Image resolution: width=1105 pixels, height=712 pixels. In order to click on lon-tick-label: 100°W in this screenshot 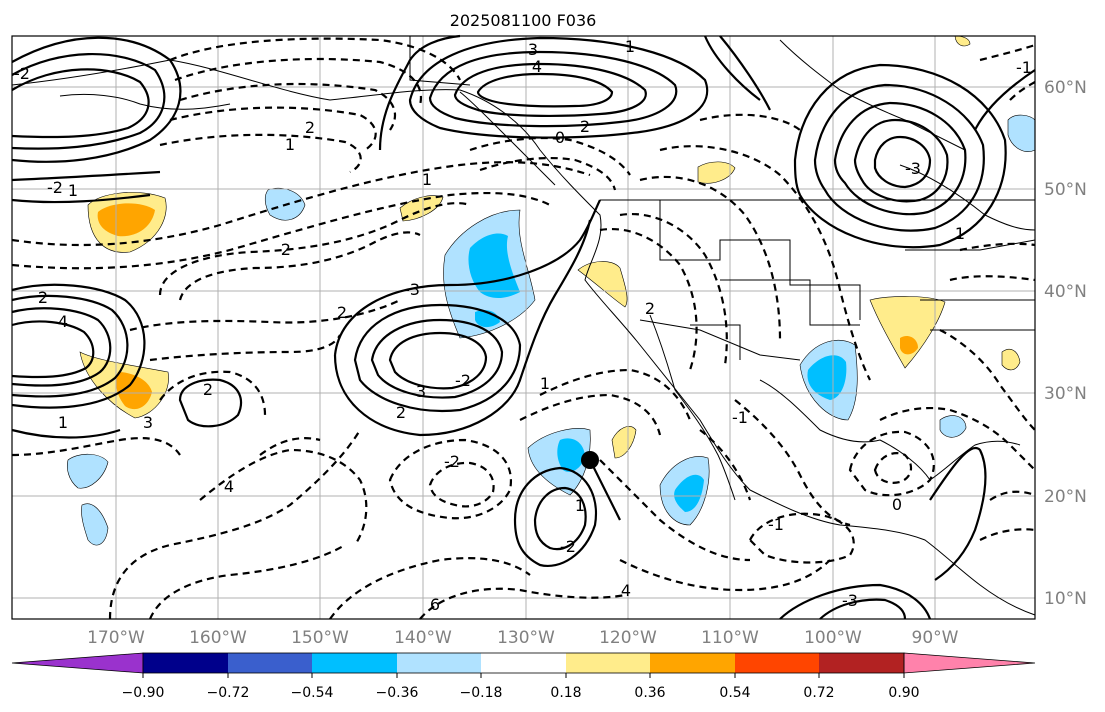, I will do `click(833, 638)`.